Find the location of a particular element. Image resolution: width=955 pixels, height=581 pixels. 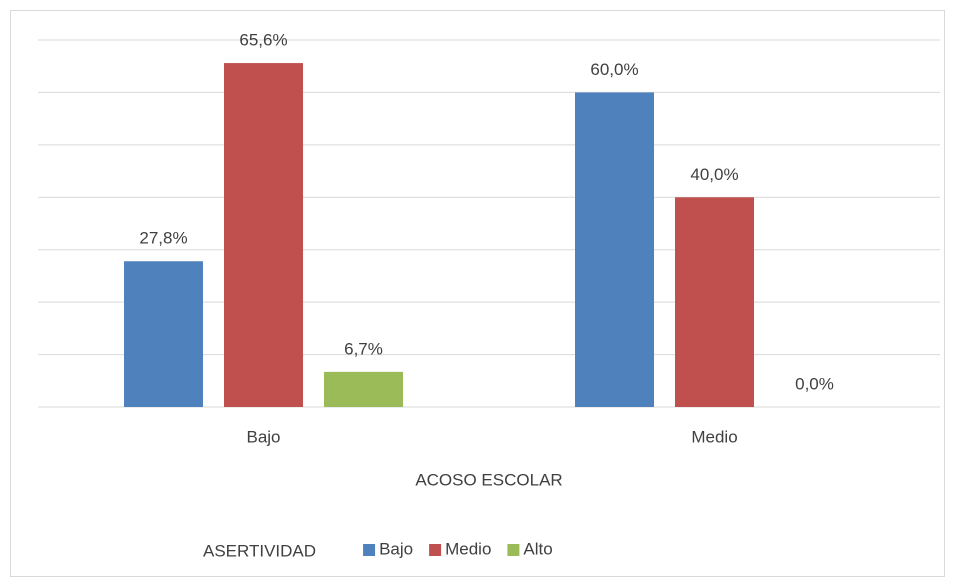

legend-label: Alto is located at coordinates (537, 548).